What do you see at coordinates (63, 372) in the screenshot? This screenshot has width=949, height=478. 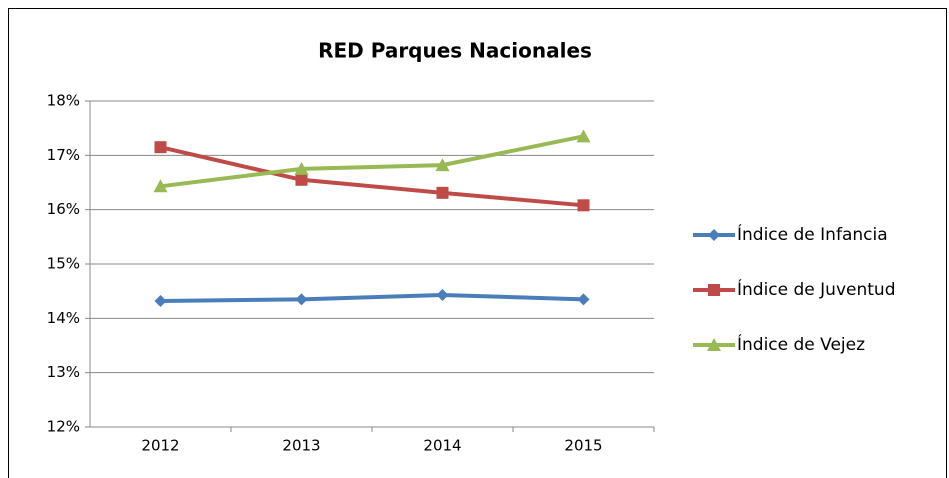 I see `y-tick-label: 13%` at bounding box center [63, 372].